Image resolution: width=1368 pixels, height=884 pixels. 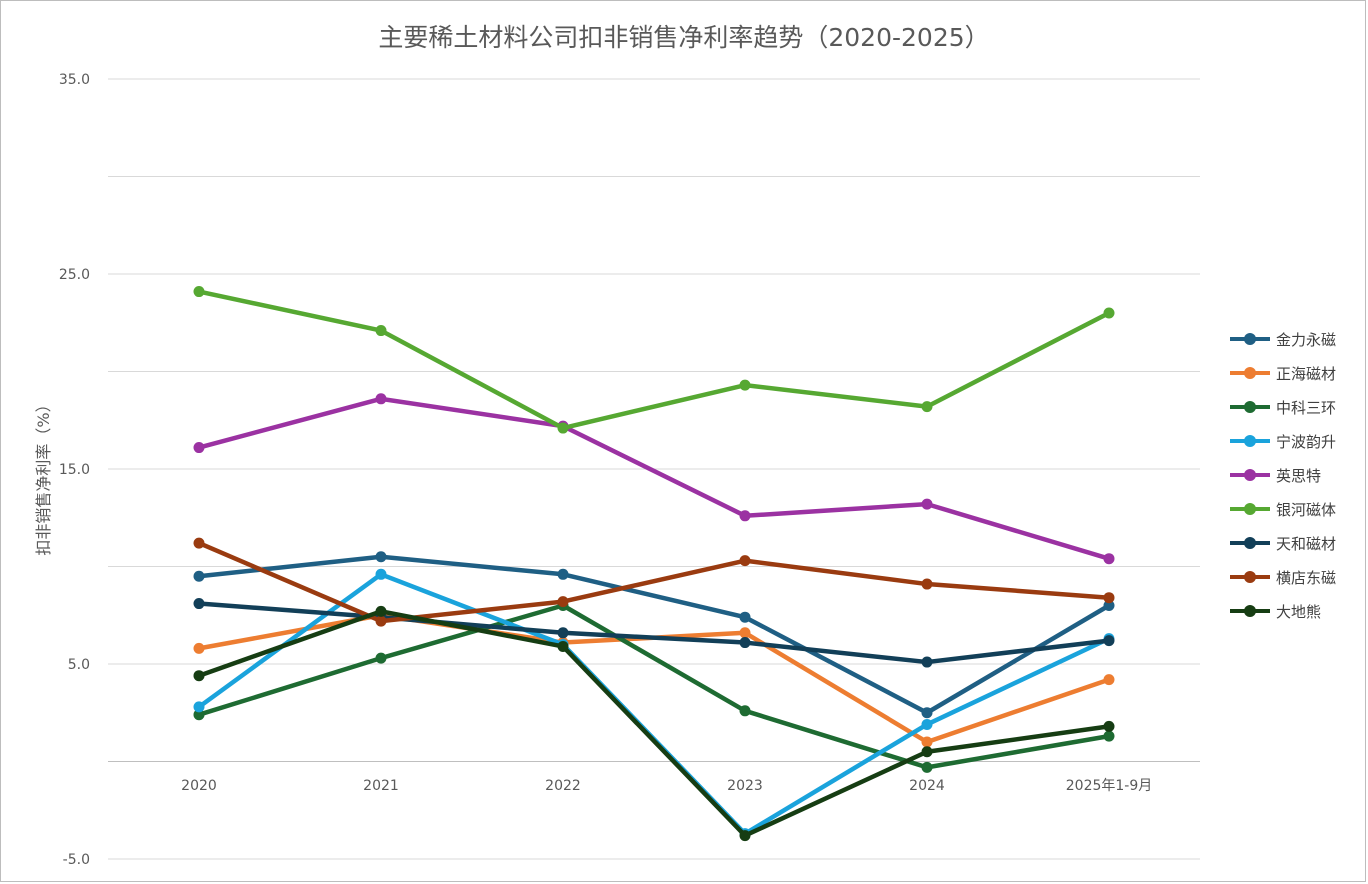 I want to click on legend-label: 正海磁材, so click(x=1306, y=373).